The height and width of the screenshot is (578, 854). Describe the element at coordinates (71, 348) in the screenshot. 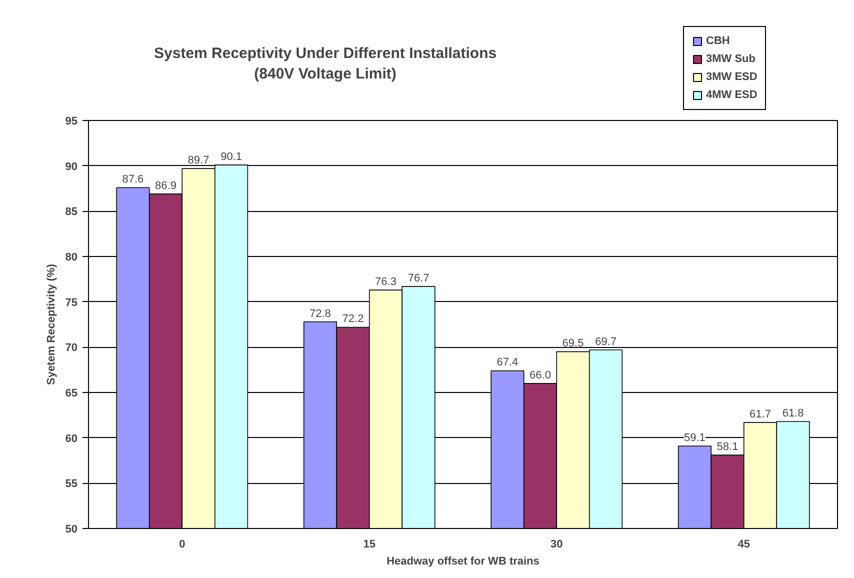

I see `y-tick-label: 70` at that location.